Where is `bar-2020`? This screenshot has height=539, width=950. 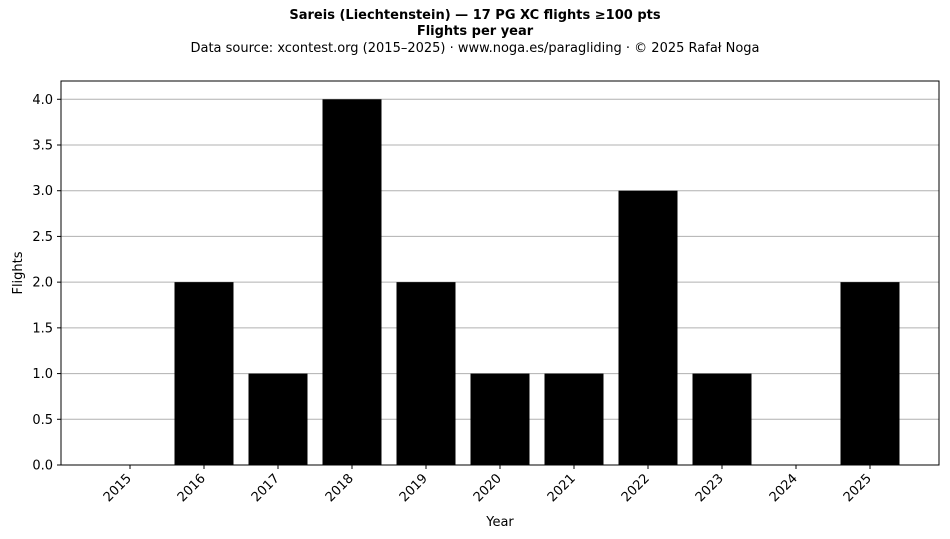
bar-2020 is located at coordinates (500, 419).